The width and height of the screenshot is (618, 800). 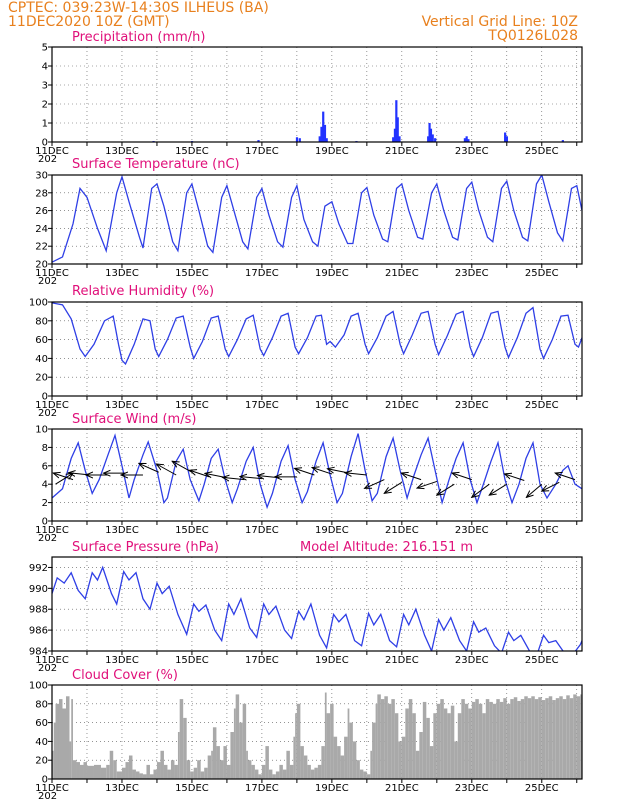 What do you see at coordinates (134, 419) in the screenshot?
I see `panel-title: Surface Wind (m/s)` at bounding box center [134, 419].